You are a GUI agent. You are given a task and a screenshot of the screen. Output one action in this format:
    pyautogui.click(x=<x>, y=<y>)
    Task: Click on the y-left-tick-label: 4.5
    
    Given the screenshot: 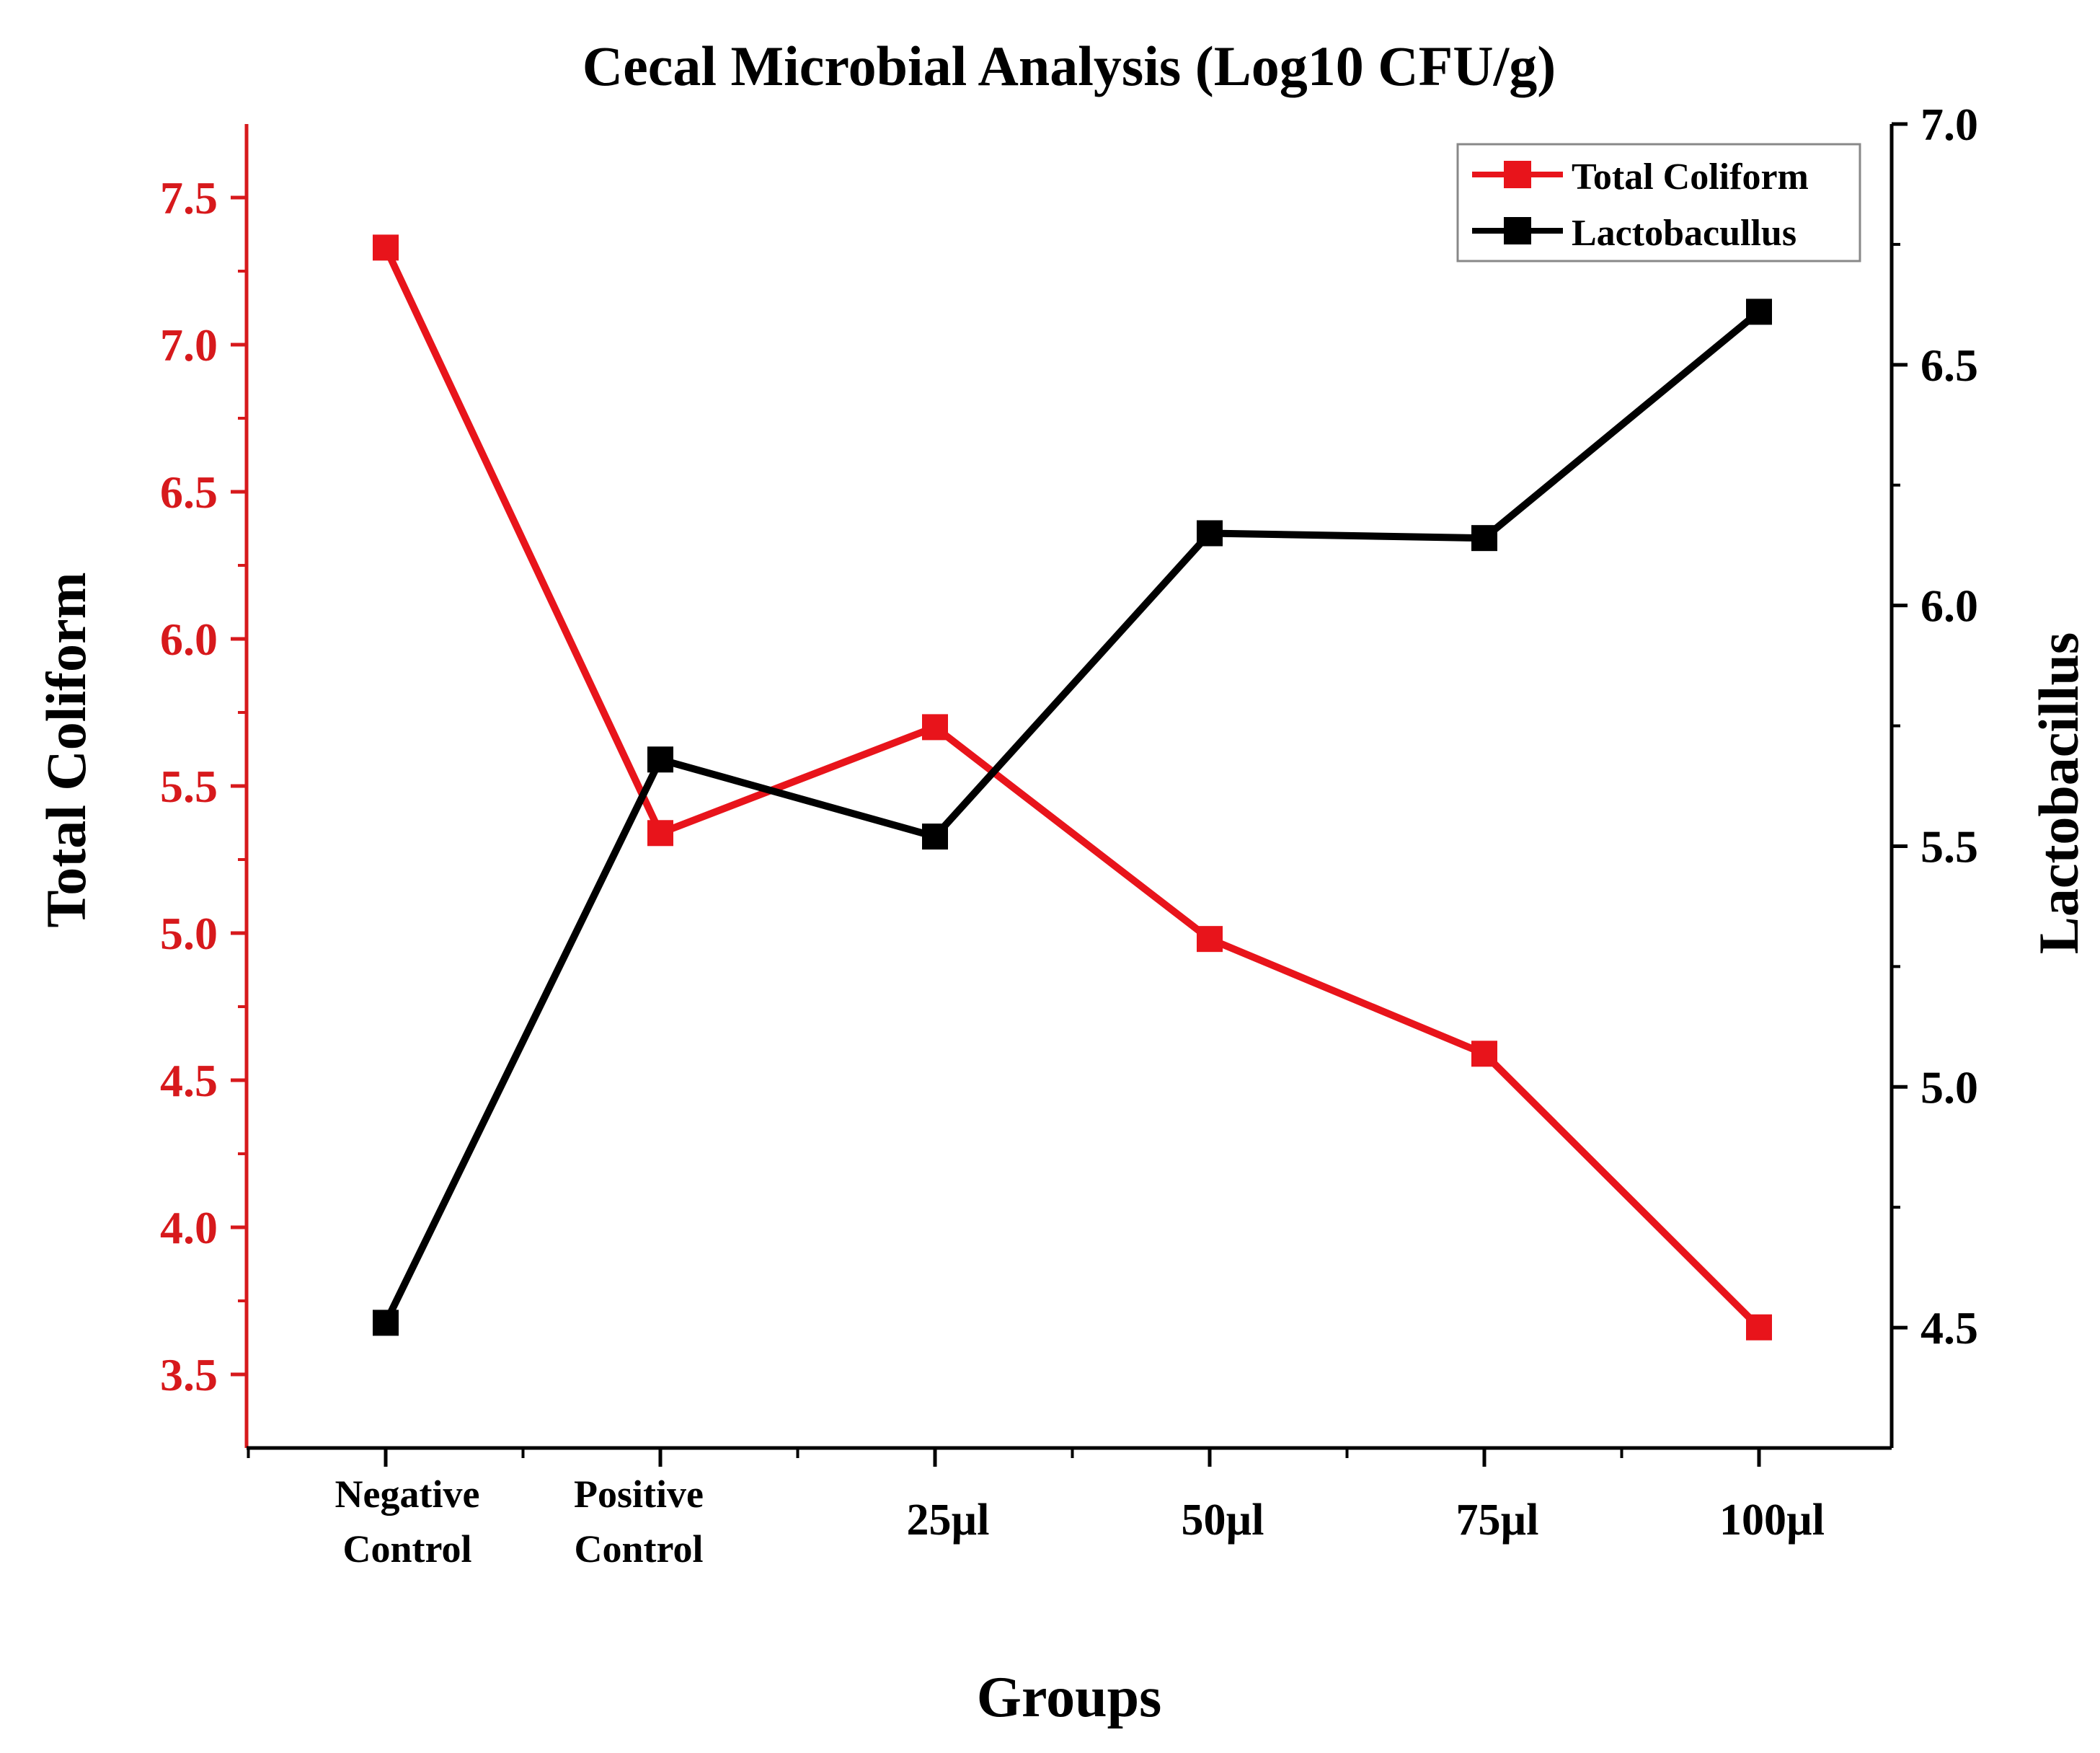 What is the action you would take?
    pyautogui.click(x=189, y=1080)
    